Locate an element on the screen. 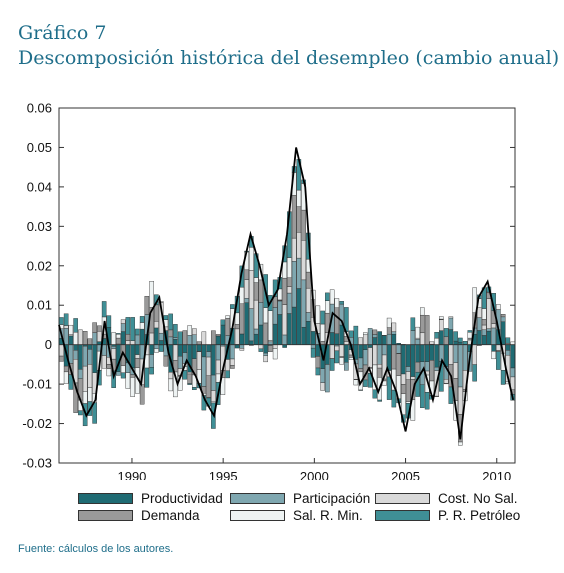 The image size is (564, 573). legend-swatch is located at coordinates (402, 515).